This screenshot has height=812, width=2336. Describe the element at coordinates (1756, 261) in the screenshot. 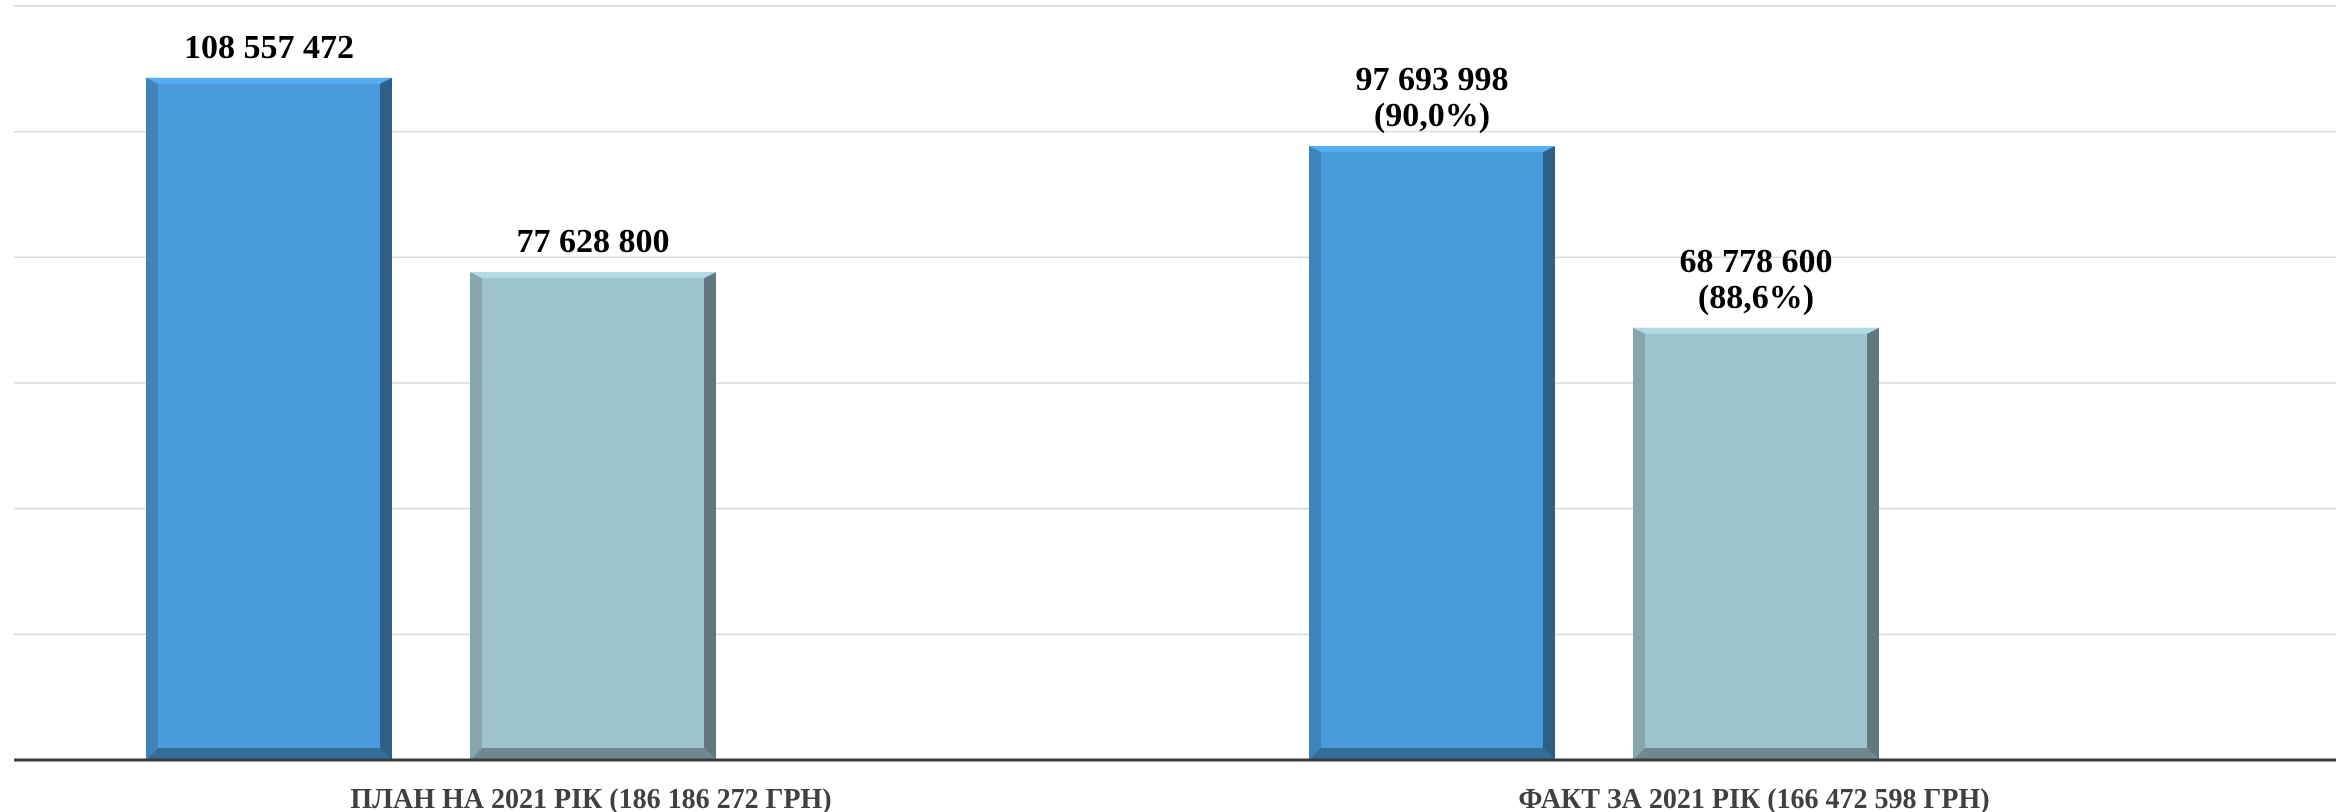

I see `data-label: 68 778 600` at that location.